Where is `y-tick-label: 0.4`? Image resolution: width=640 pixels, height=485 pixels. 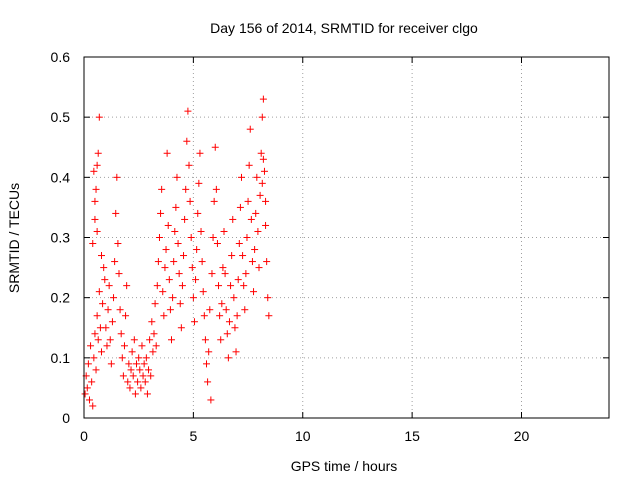
y-tick-label: 0.4 is located at coordinates (61, 177).